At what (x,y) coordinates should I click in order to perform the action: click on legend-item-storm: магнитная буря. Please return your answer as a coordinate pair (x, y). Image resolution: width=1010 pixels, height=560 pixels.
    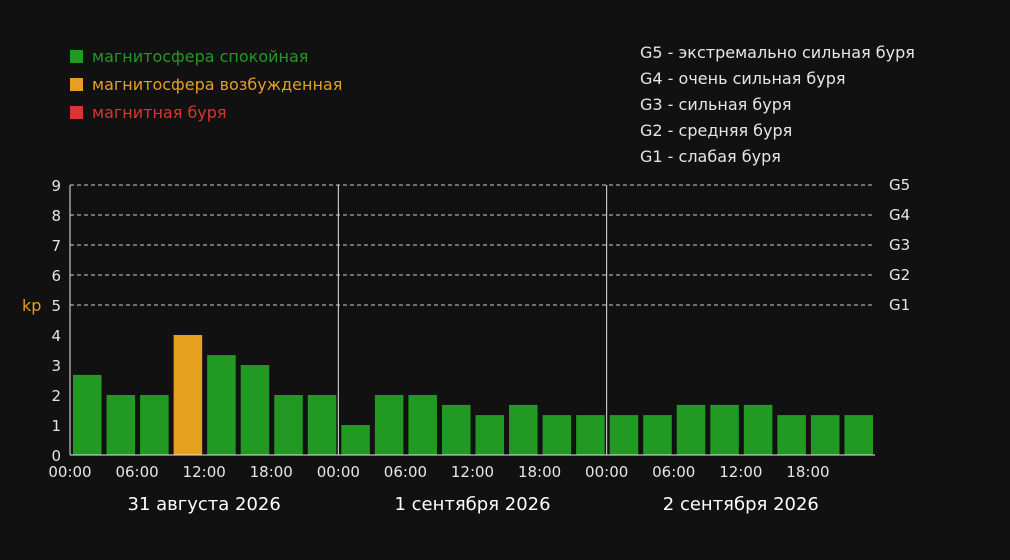
    Looking at the image, I should click on (206, 112).